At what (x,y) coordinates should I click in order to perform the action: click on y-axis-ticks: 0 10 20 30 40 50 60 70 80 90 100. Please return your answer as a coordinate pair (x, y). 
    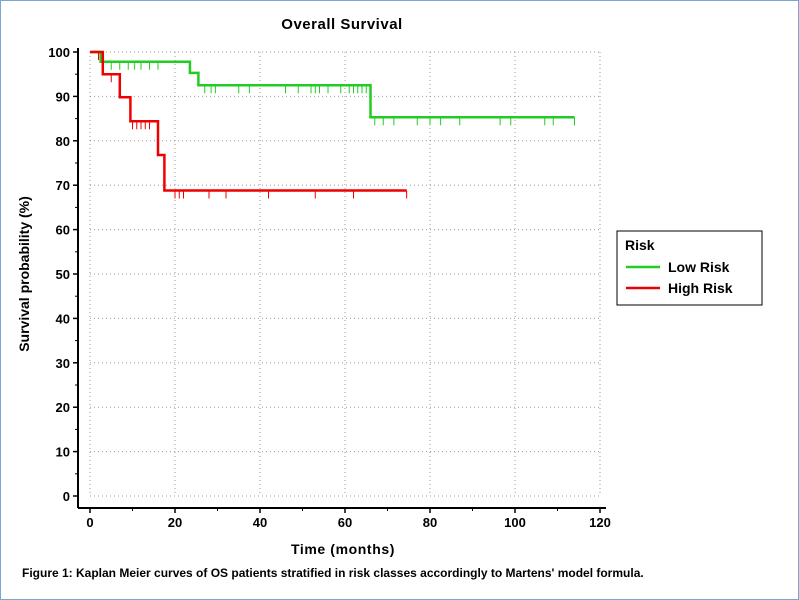
    Looking at the image, I should click on (63, 274).